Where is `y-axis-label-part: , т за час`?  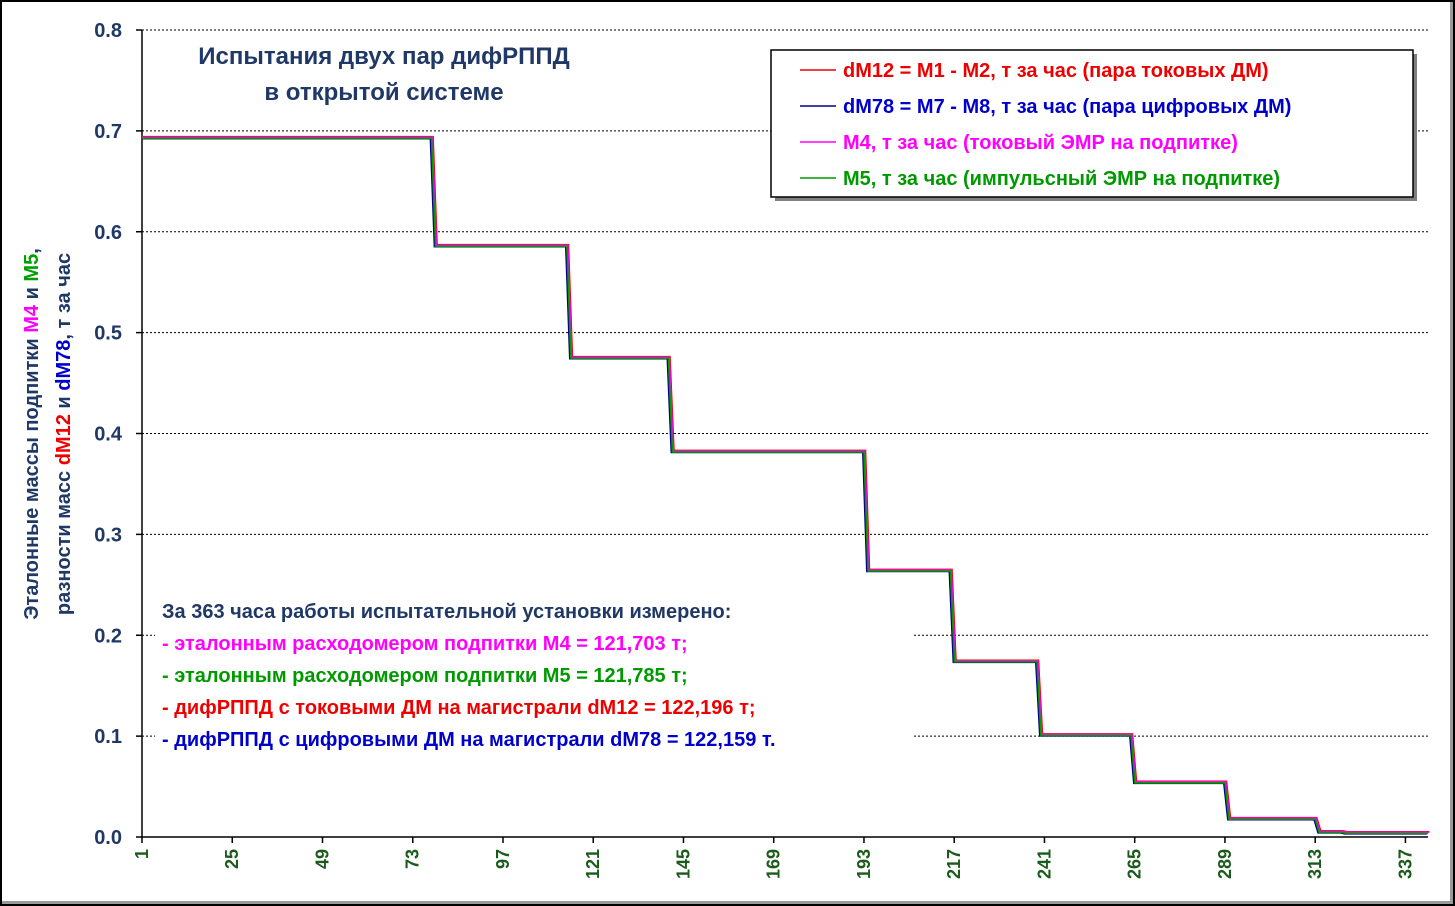 y-axis-label-part: , т за час is located at coordinates (64, 296).